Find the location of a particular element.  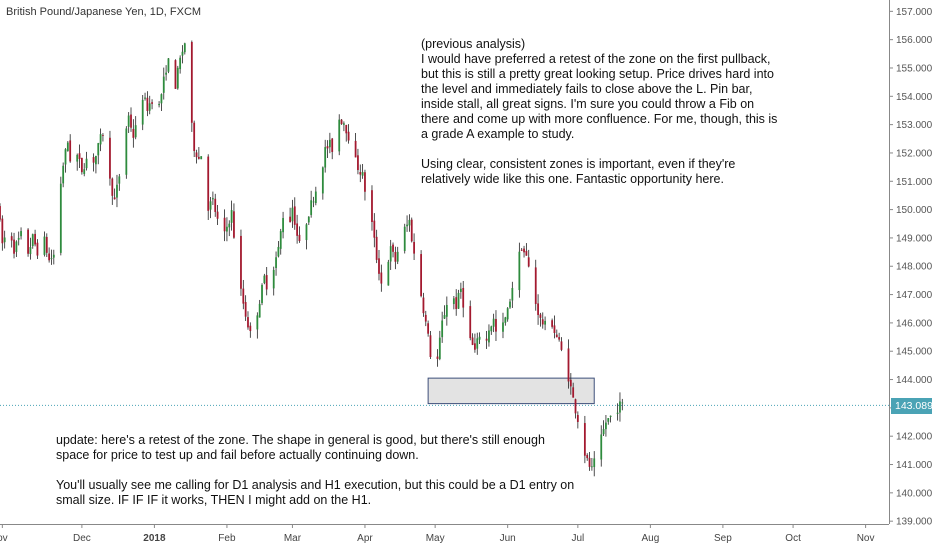

x-tick-label: May is located at coordinates (435, 538).